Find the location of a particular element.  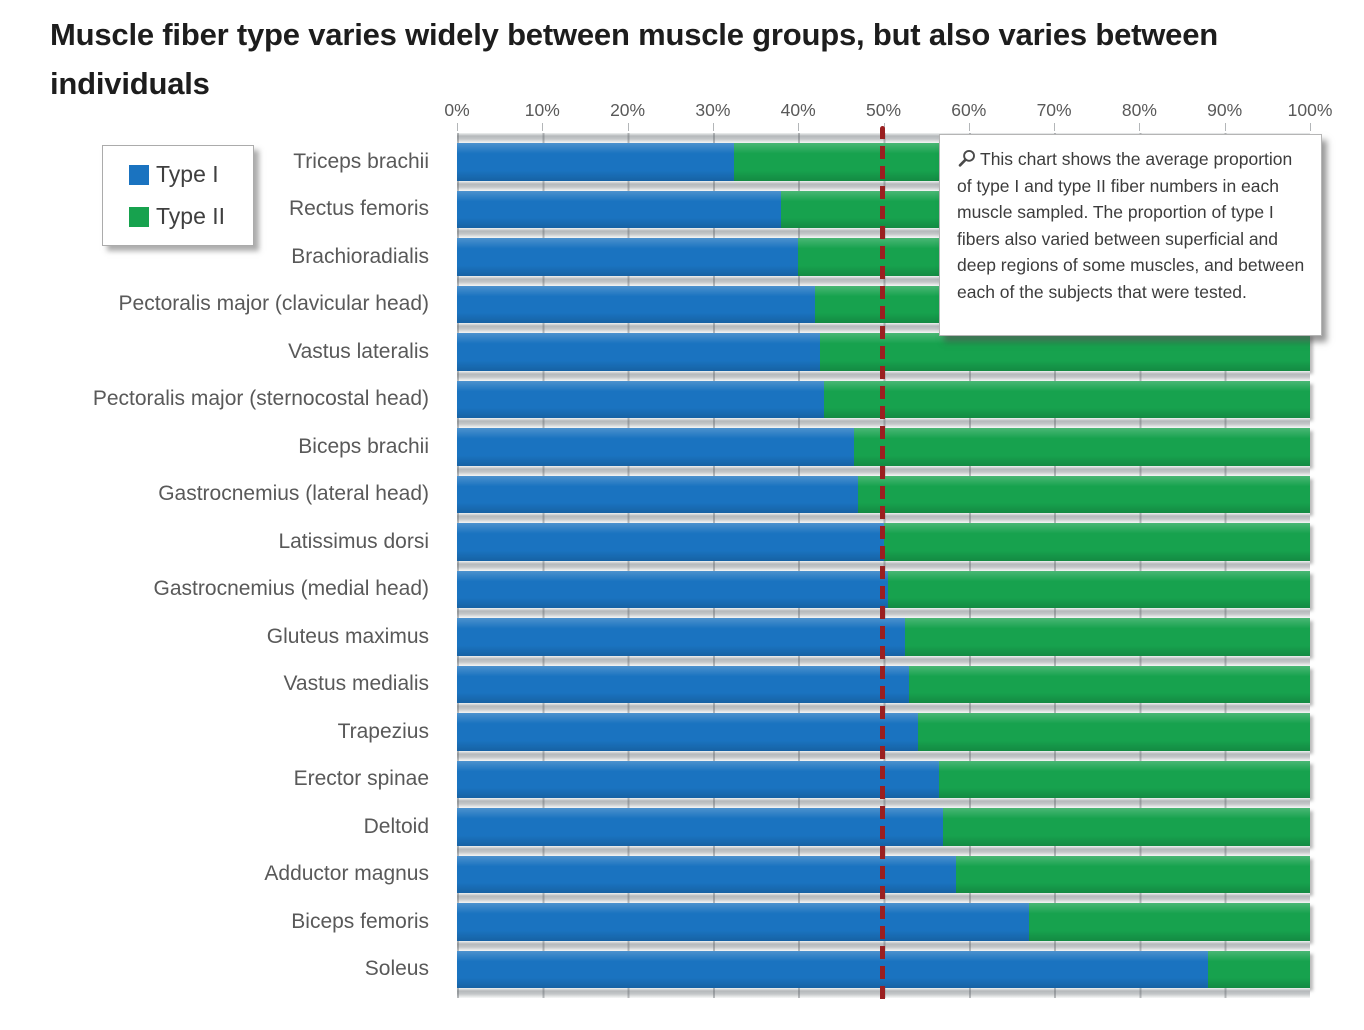

x-tick-label: 80% is located at coordinates (1139, 110).